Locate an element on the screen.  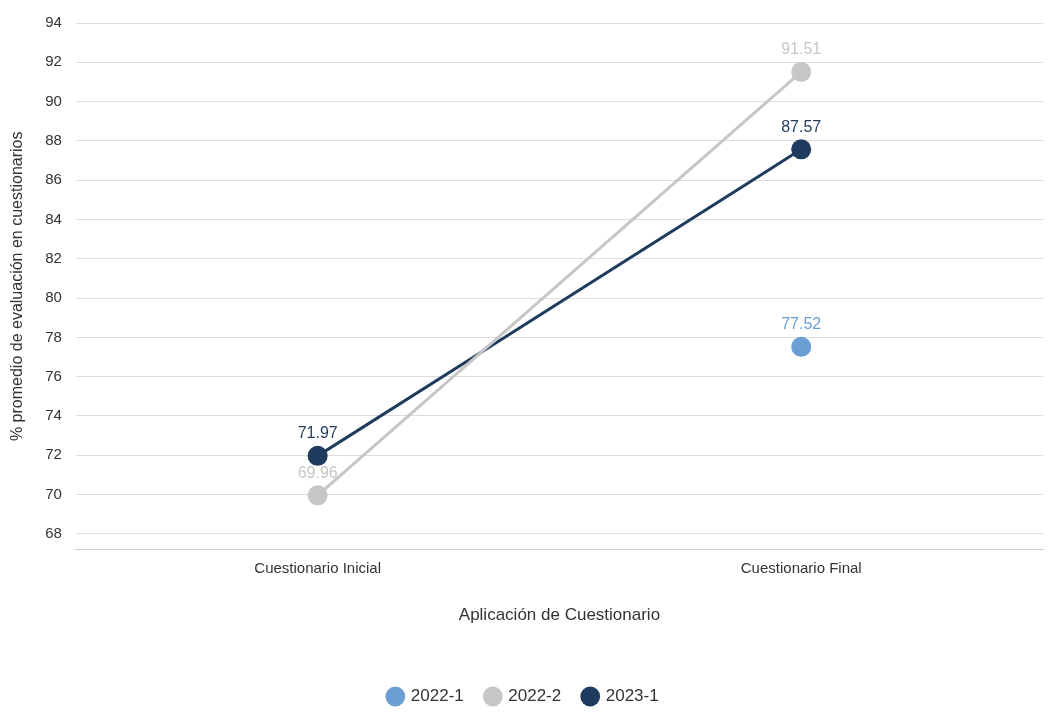
y-tick-label: 70 is located at coordinates (53, 493).